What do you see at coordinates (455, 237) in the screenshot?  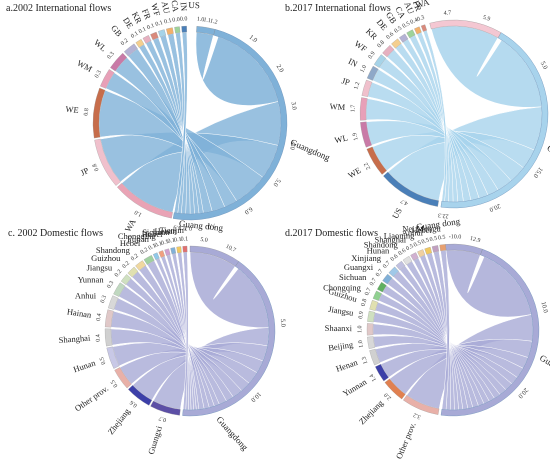 I see `top-tick: -10.0` at bounding box center [455, 237].